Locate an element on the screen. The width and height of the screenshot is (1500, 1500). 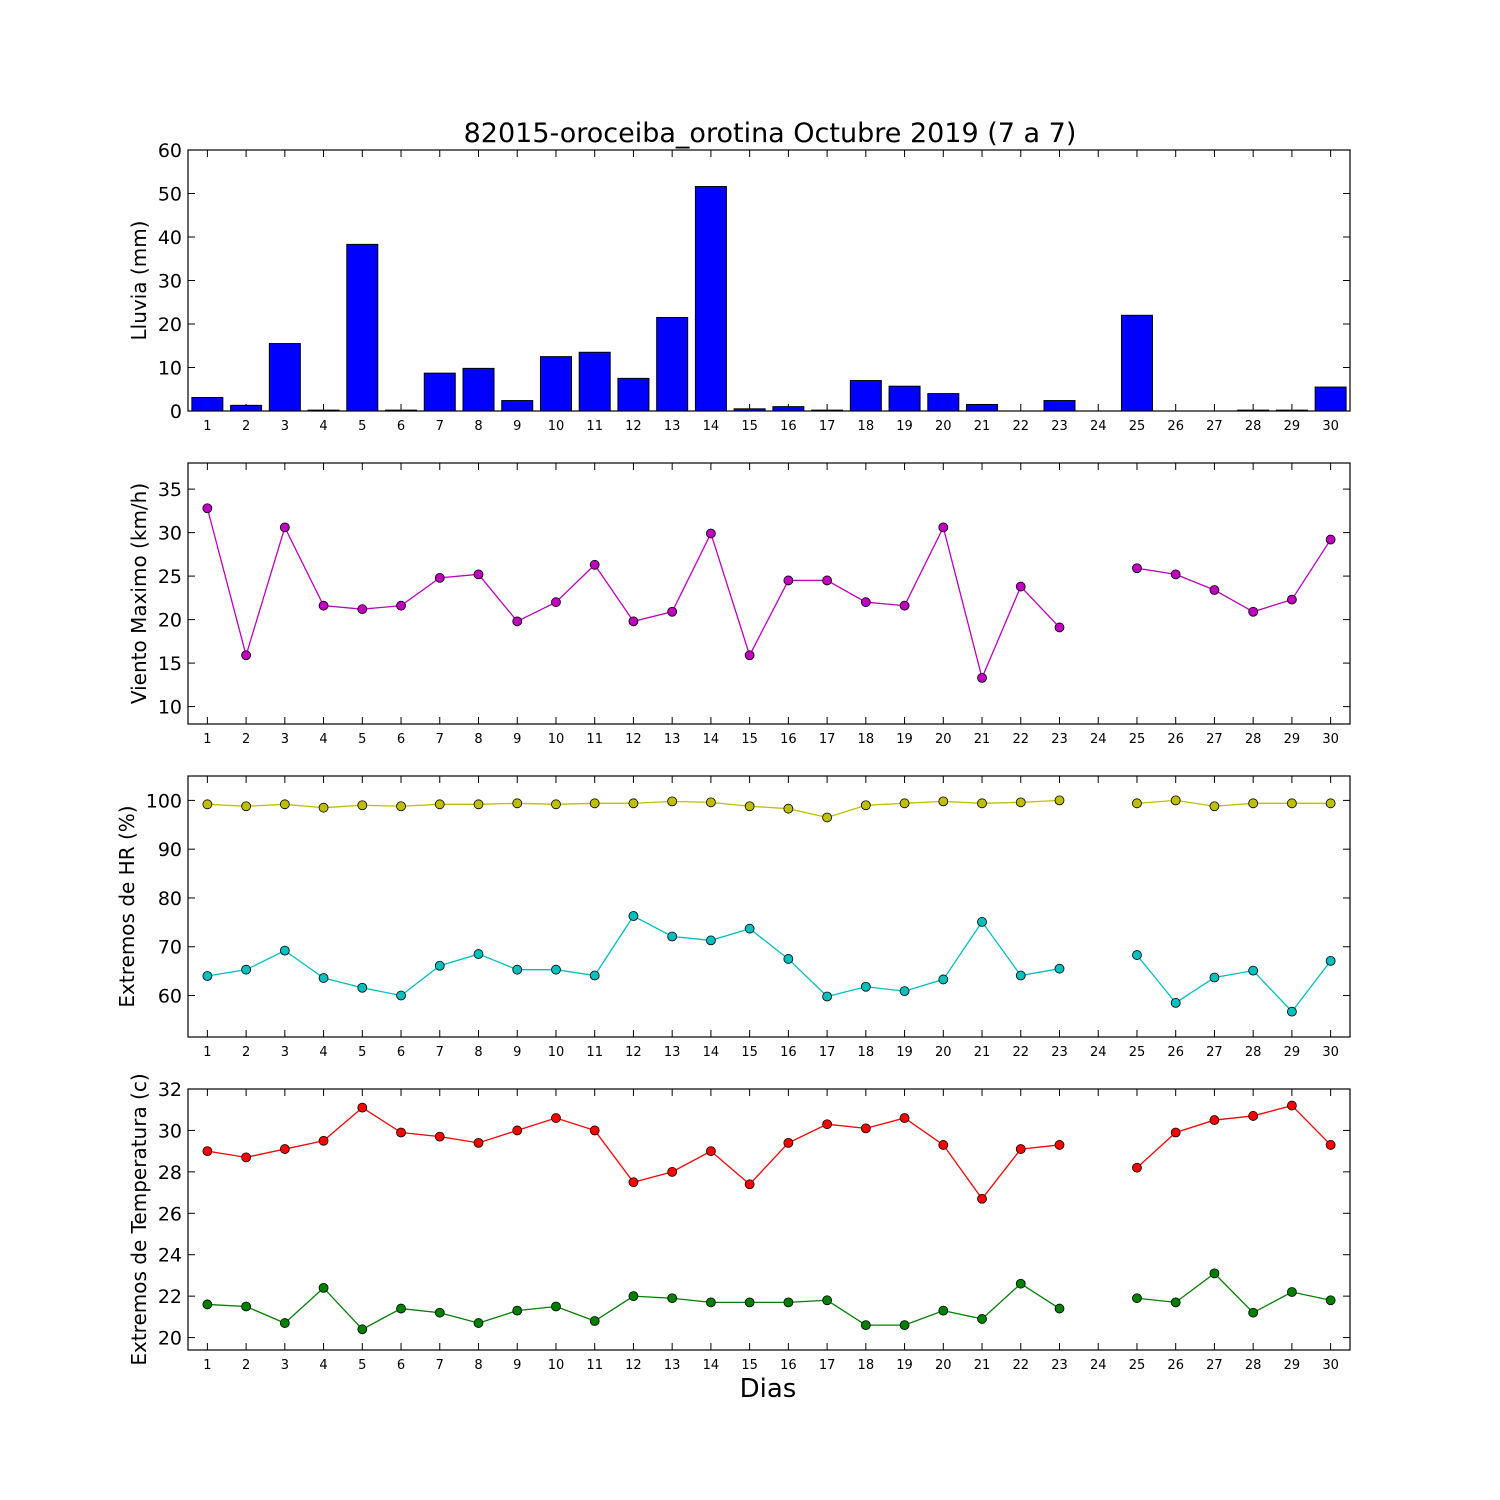
x-tick-label: 9 is located at coordinates (517, 1052).